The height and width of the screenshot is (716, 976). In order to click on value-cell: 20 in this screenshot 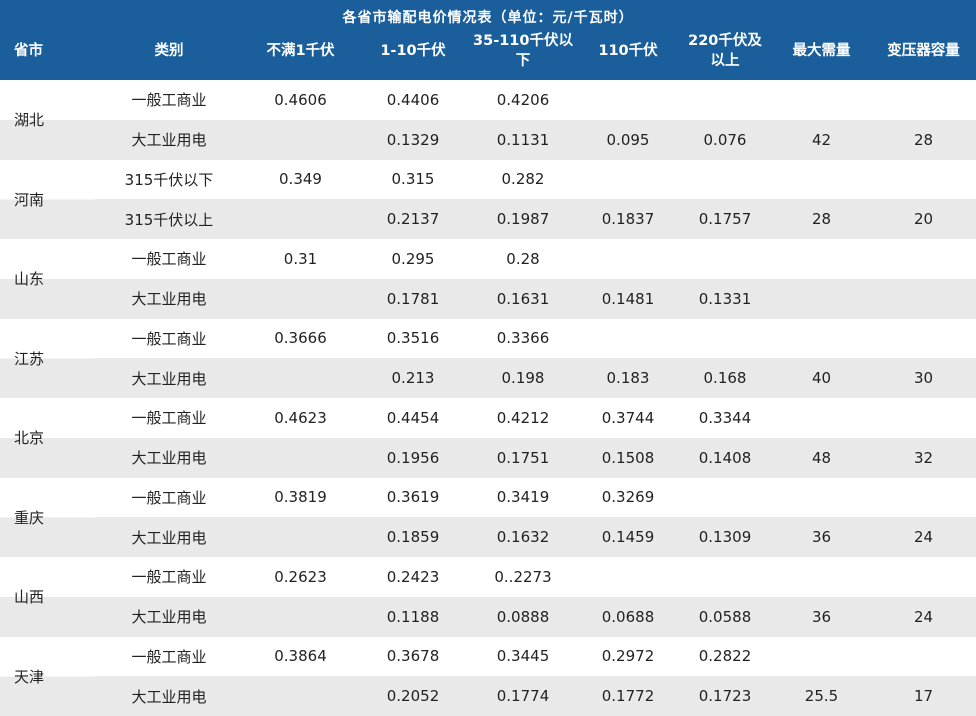, I will do `click(923, 219)`.